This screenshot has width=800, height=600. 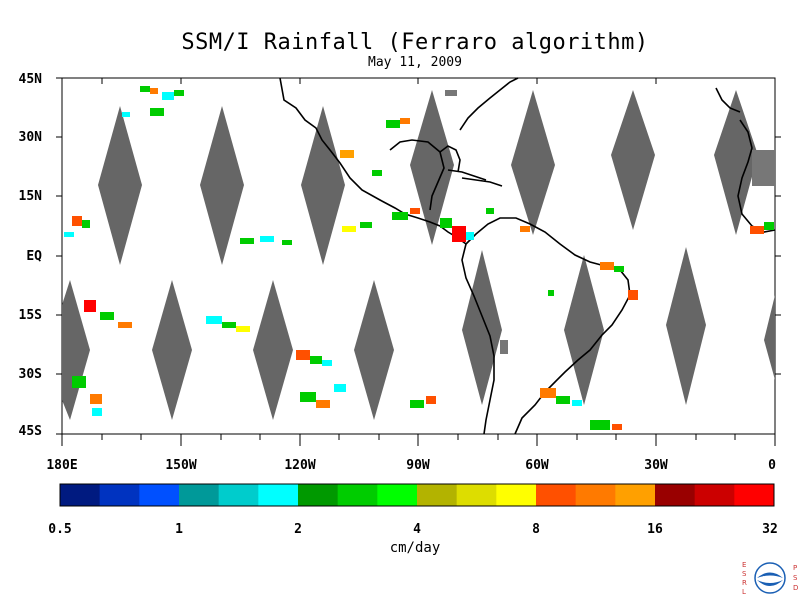 I want to click on south-america-west-coast, so click(x=478, y=339).